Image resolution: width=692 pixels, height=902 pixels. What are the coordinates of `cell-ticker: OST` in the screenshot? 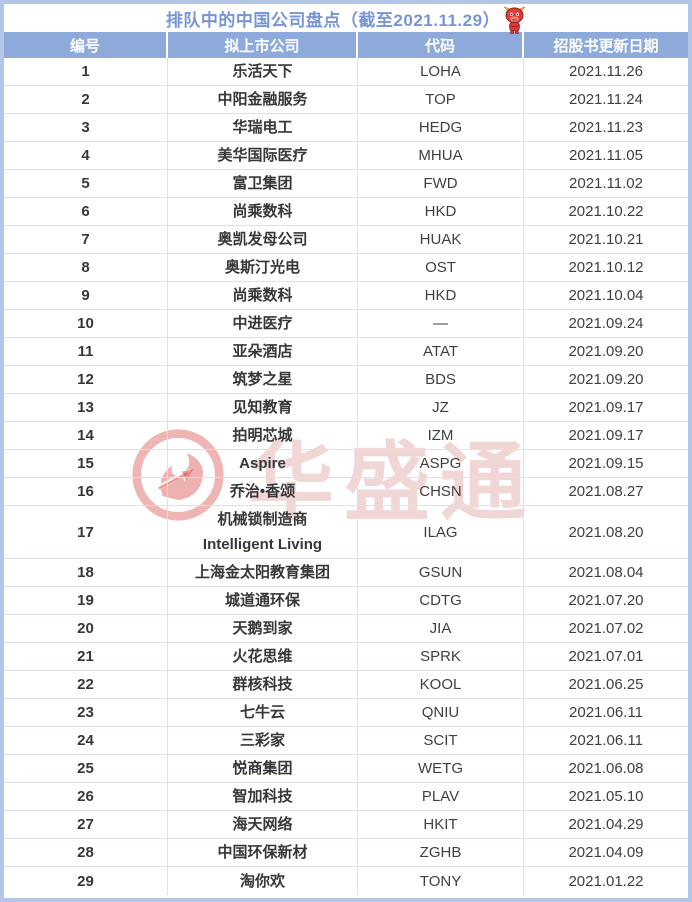 It's located at (441, 267).